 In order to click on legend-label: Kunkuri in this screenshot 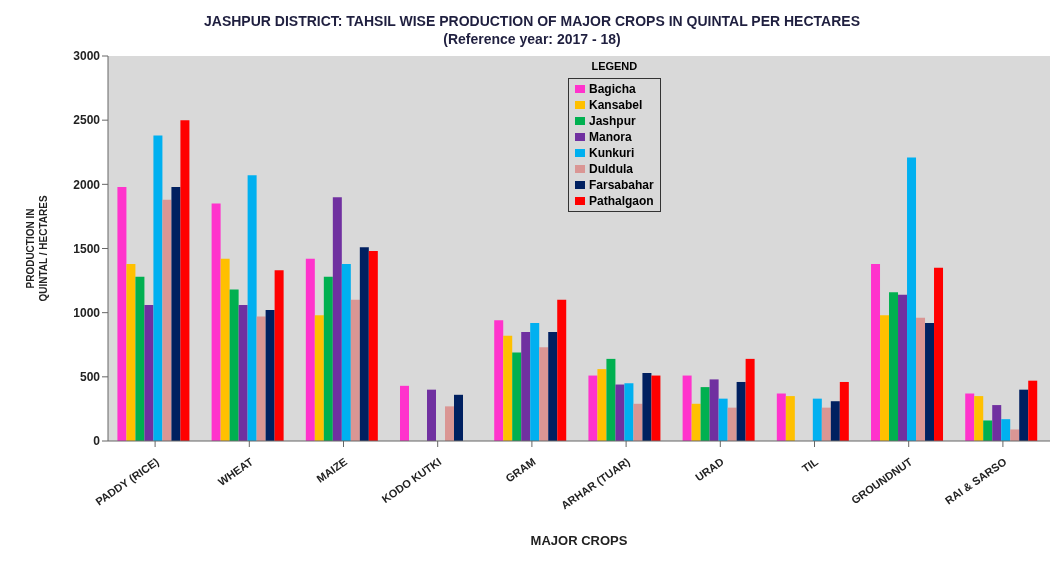, I will do `click(612, 153)`.